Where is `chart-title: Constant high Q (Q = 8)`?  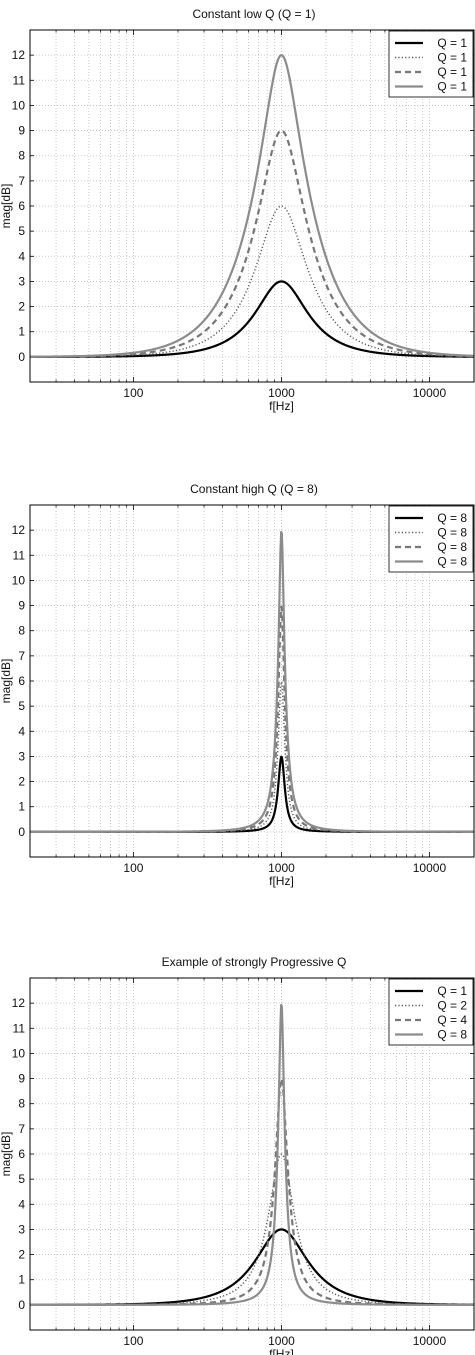
chart-title: Constant high Q (Q = 8) is located at coordinates (254, 489).